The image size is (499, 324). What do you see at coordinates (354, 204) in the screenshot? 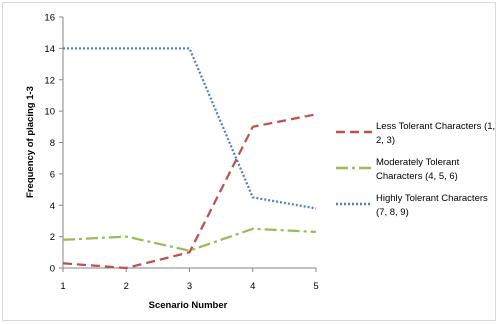
I see `legend-swatch-highly-tolerant` at bounding box center [354, 204].